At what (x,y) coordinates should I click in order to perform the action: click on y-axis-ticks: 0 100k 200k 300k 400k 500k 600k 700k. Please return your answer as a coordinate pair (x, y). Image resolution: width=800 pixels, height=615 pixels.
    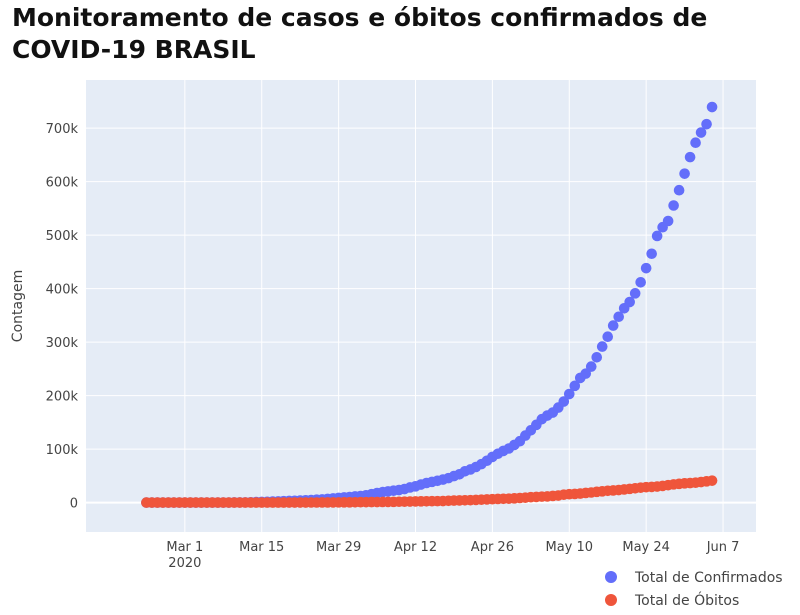
    Looking at the image, I should click on (62, 316).